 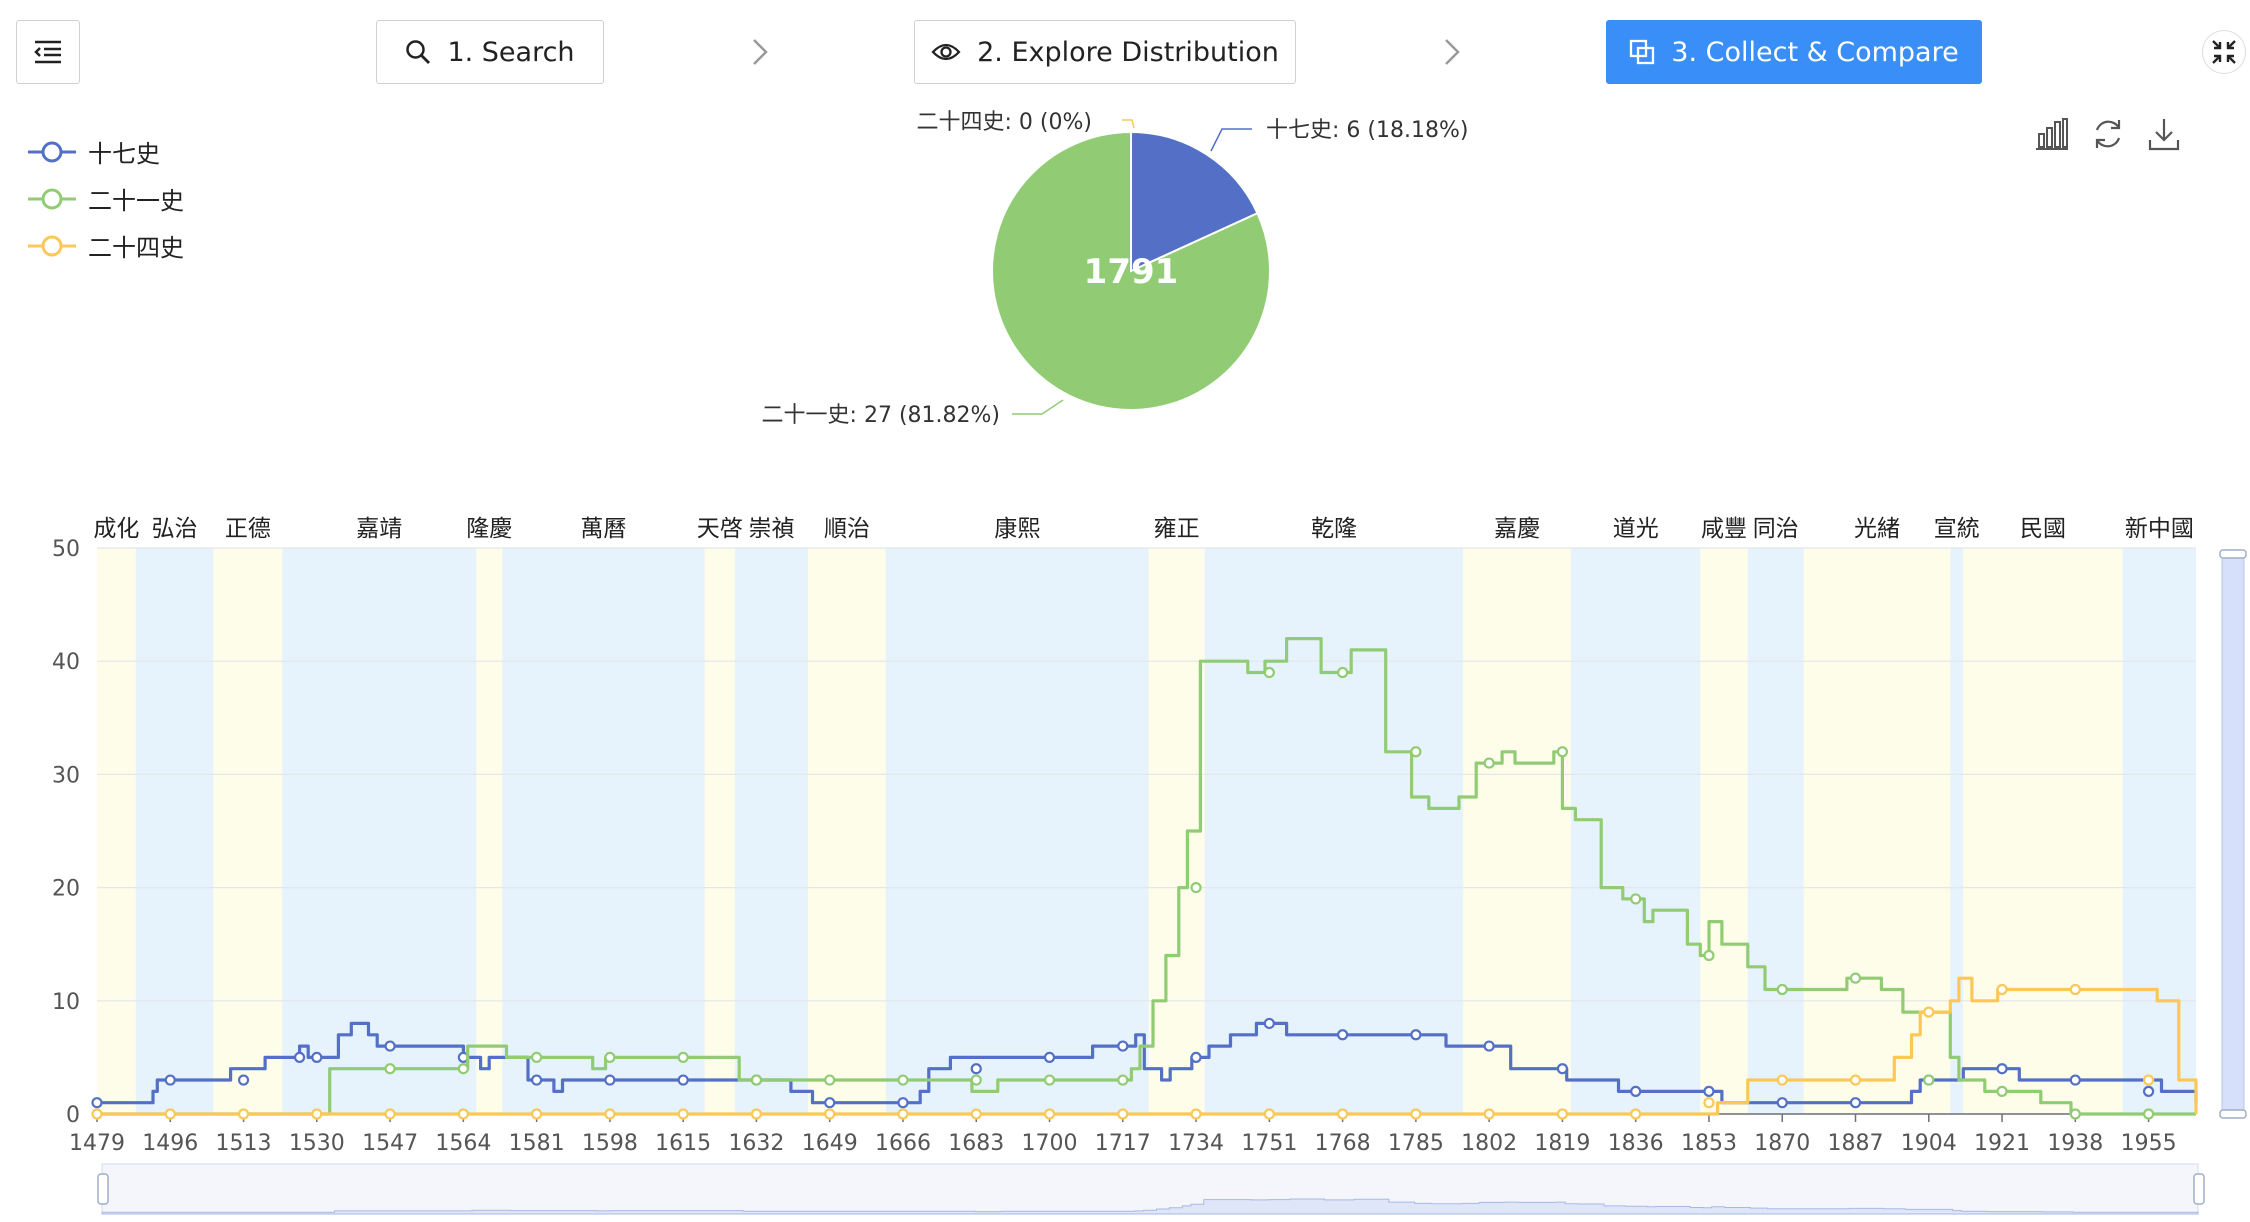 I want to click on zoom-handle-left, so click(x=103, y=1189).